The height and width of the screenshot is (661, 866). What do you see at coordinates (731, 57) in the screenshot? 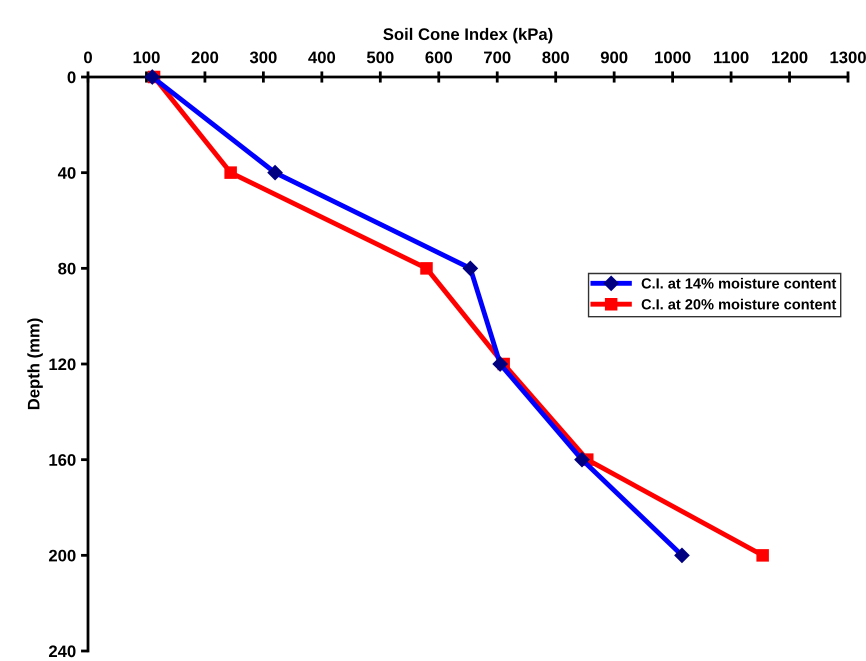
I see `x-tick-label: 1100` at bounding box center [731, 57].